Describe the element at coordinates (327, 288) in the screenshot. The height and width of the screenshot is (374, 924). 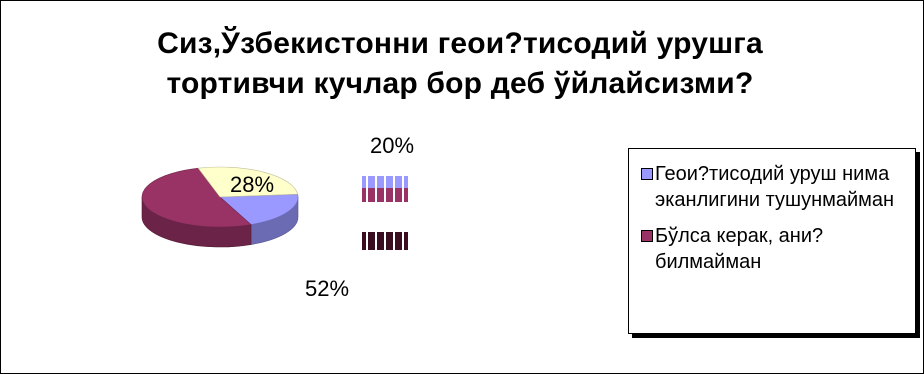
I see `data-label-52: 52%` at that location.